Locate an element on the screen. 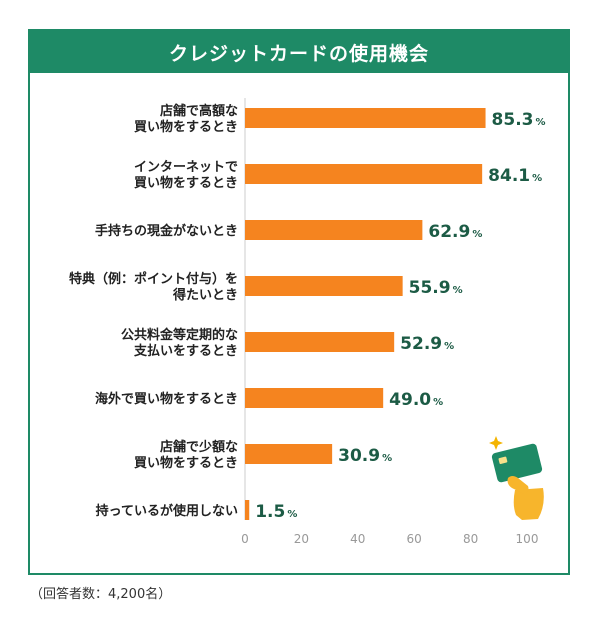  value-label-2: 84.1 is located at coordinates (509, 176).